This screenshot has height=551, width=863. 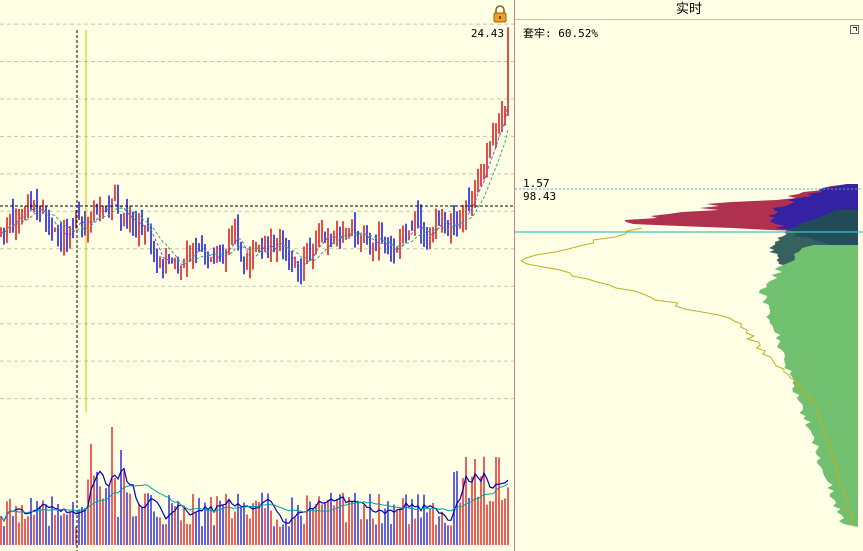 I want to click on volume-ma-line, so click(x=254, y=503).